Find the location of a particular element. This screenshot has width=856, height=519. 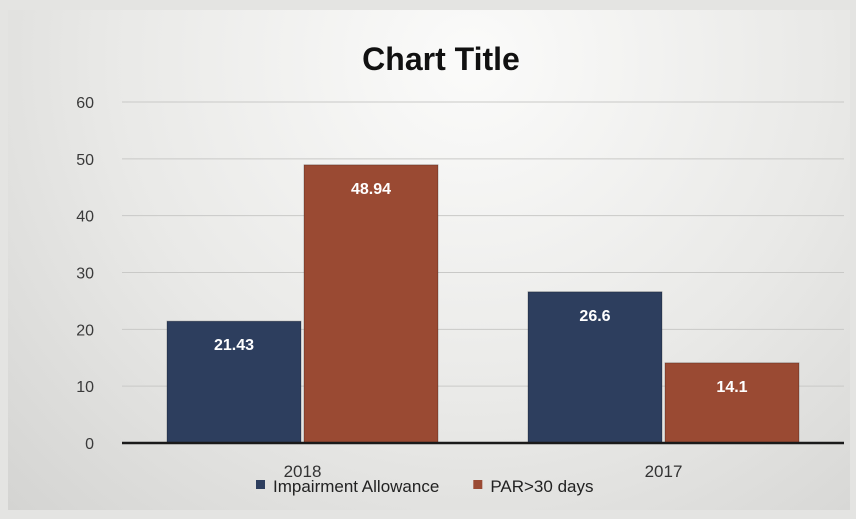

x-axis-categories: 2018 2017 is located at coordinates (483, 471).